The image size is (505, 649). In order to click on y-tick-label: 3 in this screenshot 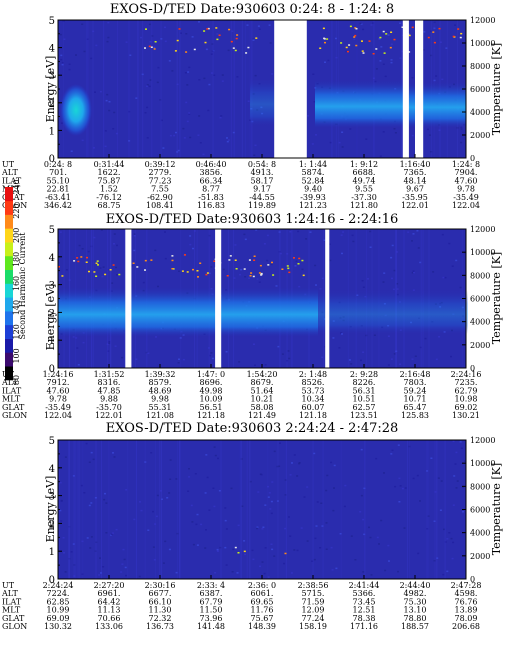, I will do `click(52, 76)`.